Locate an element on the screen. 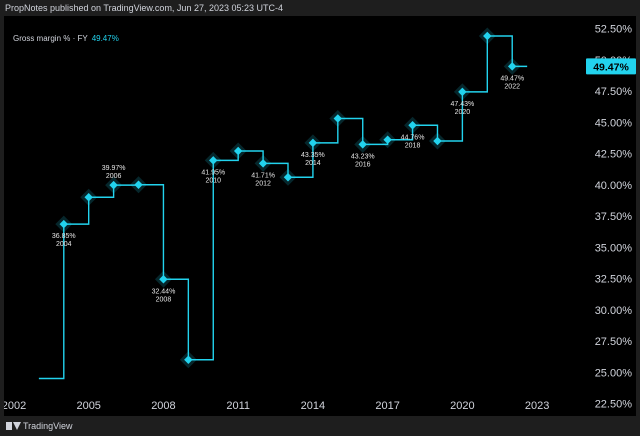 The width and height of the screenshot is (640, 436). footer-bar: TradingView is located at coordinates (320, 426).